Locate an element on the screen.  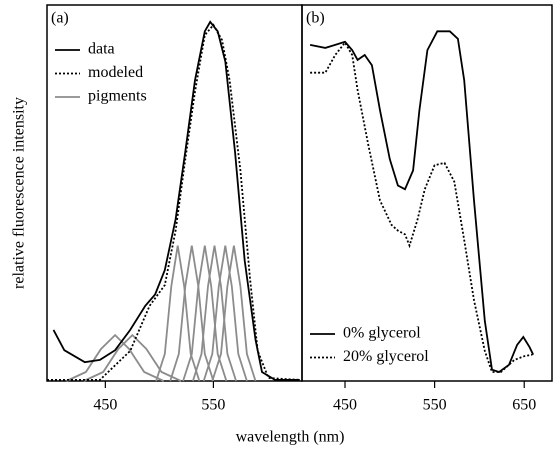
legend-label: 20% glycerol is located at coordinates (386, 356).